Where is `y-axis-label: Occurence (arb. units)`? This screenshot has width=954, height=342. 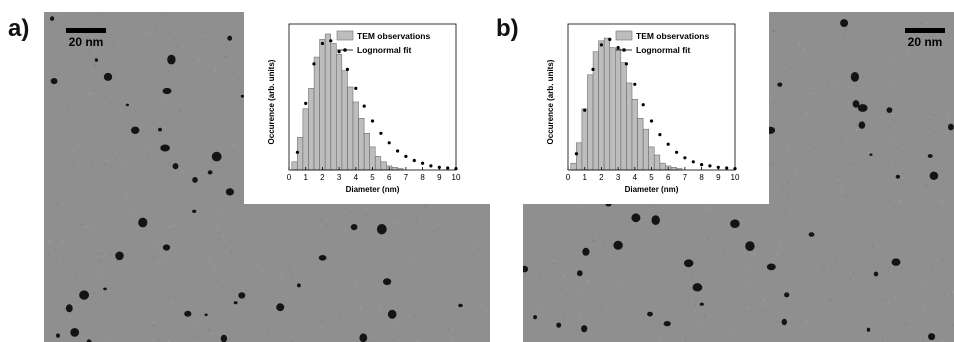
y-axis-label: Occurence (arb. units) is located at coordinates (271, 101).